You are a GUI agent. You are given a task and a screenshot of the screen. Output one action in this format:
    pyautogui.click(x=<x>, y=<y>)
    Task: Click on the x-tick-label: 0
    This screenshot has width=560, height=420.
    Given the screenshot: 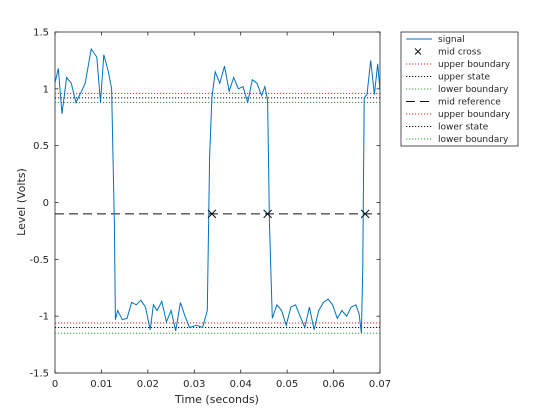 What is the action you would take?
    pyautogui.click(x=55, y=384)
    